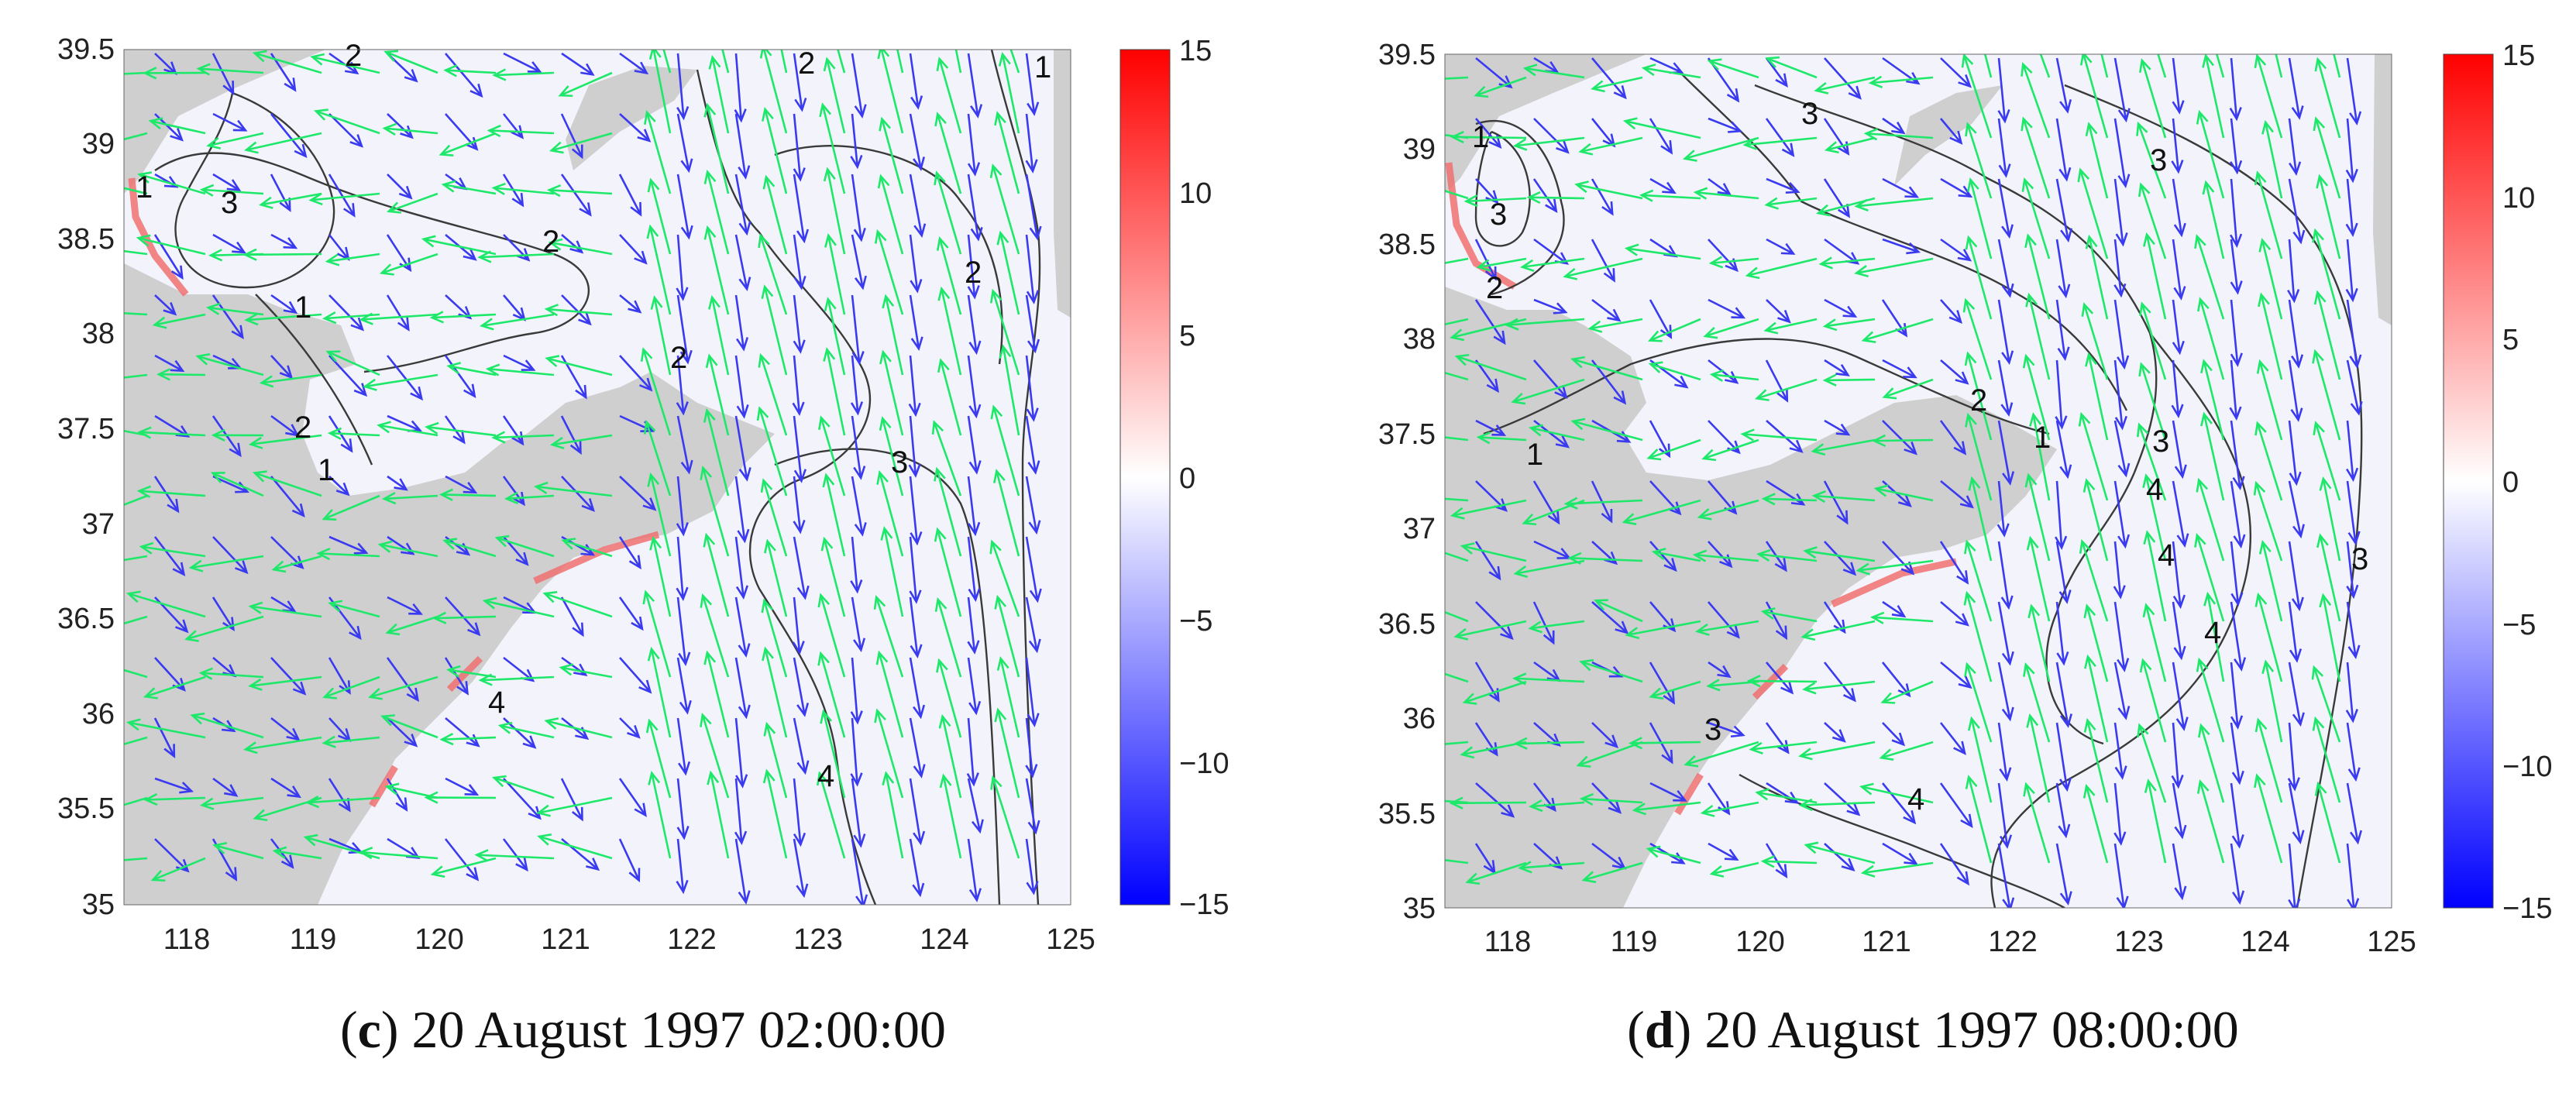  What do you see at coordinates (1419, 339) in the screenshot?
I see `y-tick-label: 38` at bounding box center [1419, 339].